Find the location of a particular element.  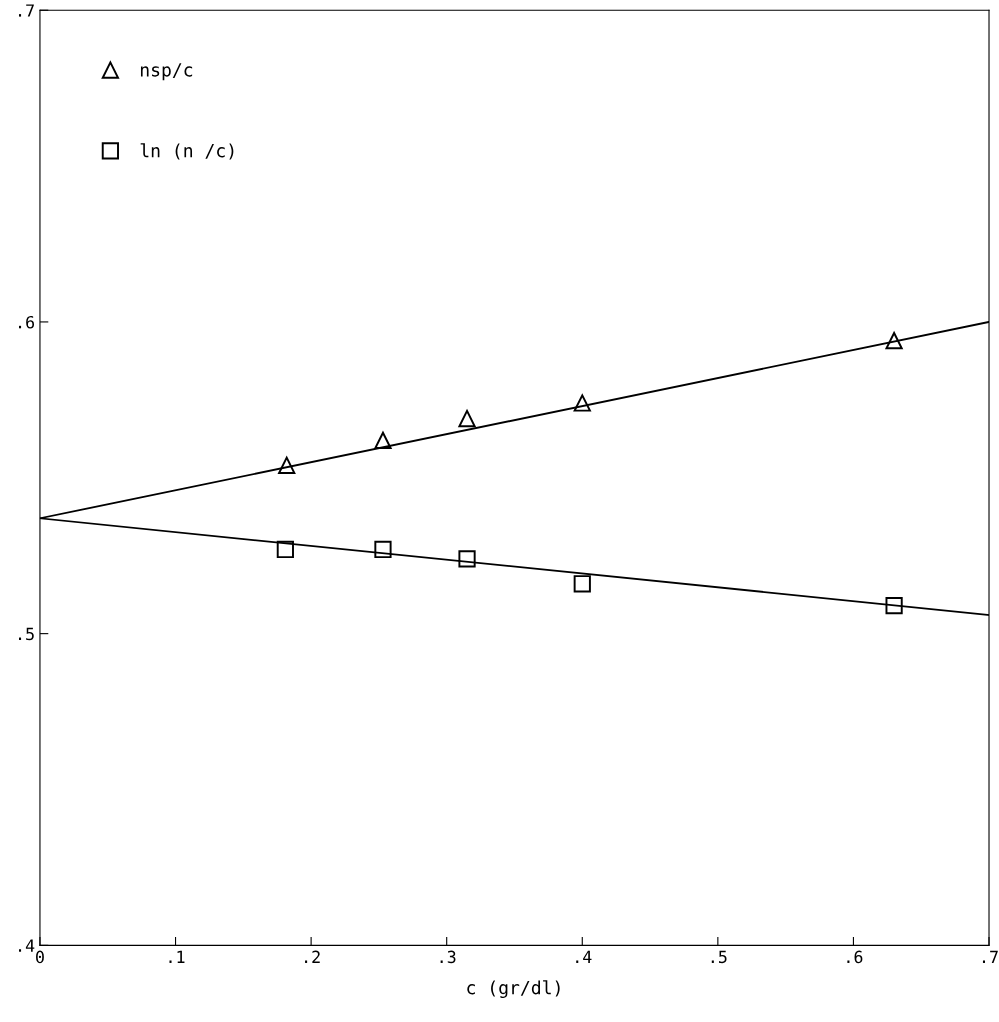

y-tick-label: .4 is located at coordinates (27, 945).